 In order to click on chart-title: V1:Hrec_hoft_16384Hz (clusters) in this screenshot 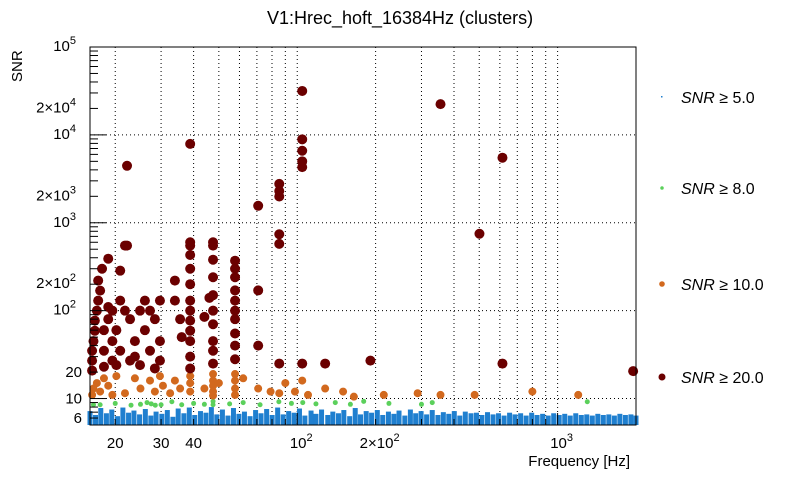, I will do `click(400, 18)`.